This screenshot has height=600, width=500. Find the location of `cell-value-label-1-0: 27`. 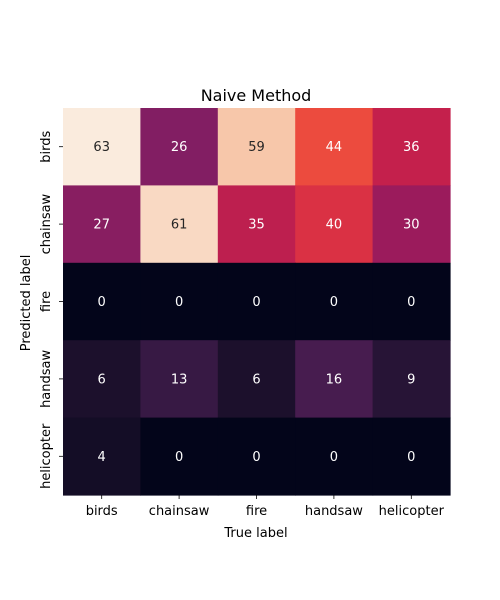

cell-value-label-1-0: 27 is located at coordinates (101, 225).